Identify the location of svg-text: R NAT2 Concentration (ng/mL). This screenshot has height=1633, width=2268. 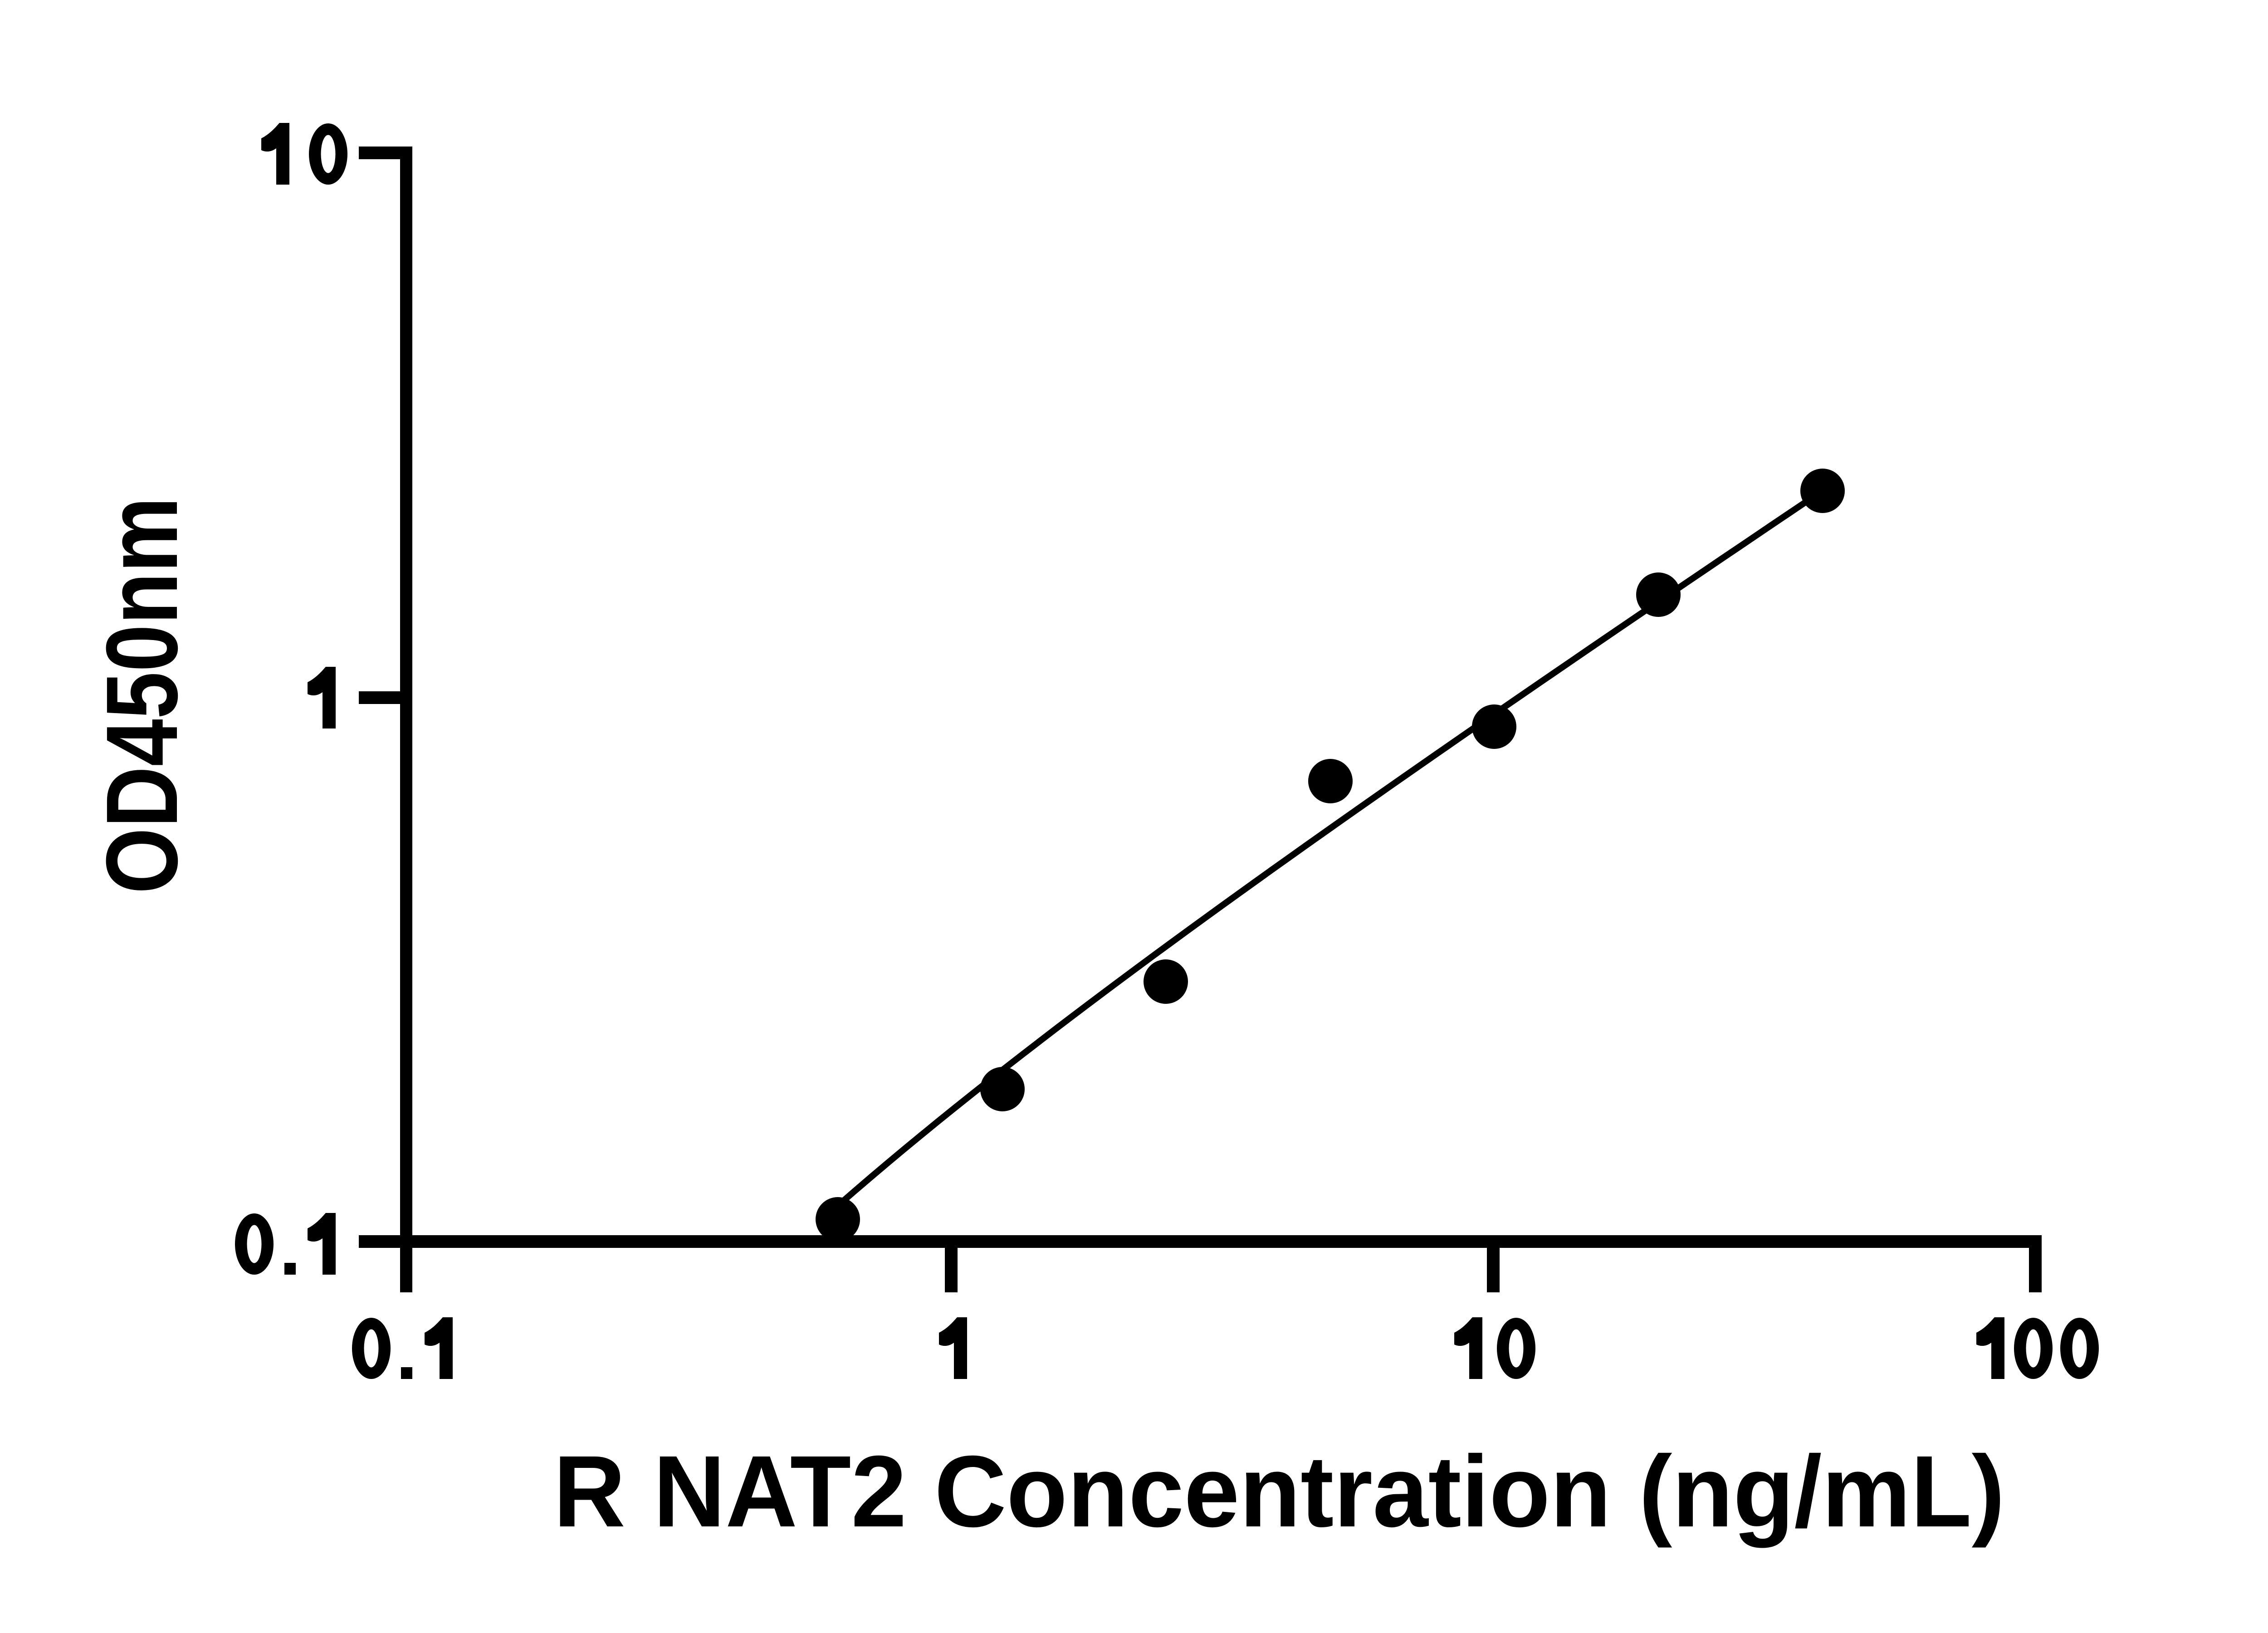
(1279, 1491).